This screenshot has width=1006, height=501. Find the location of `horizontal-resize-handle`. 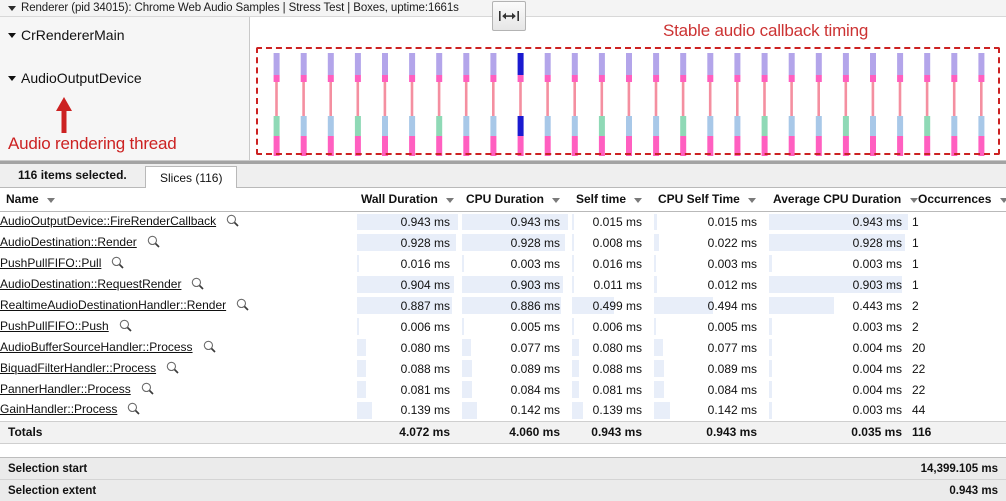

horizontal-resize-handle is located at coordinates (509, 16).